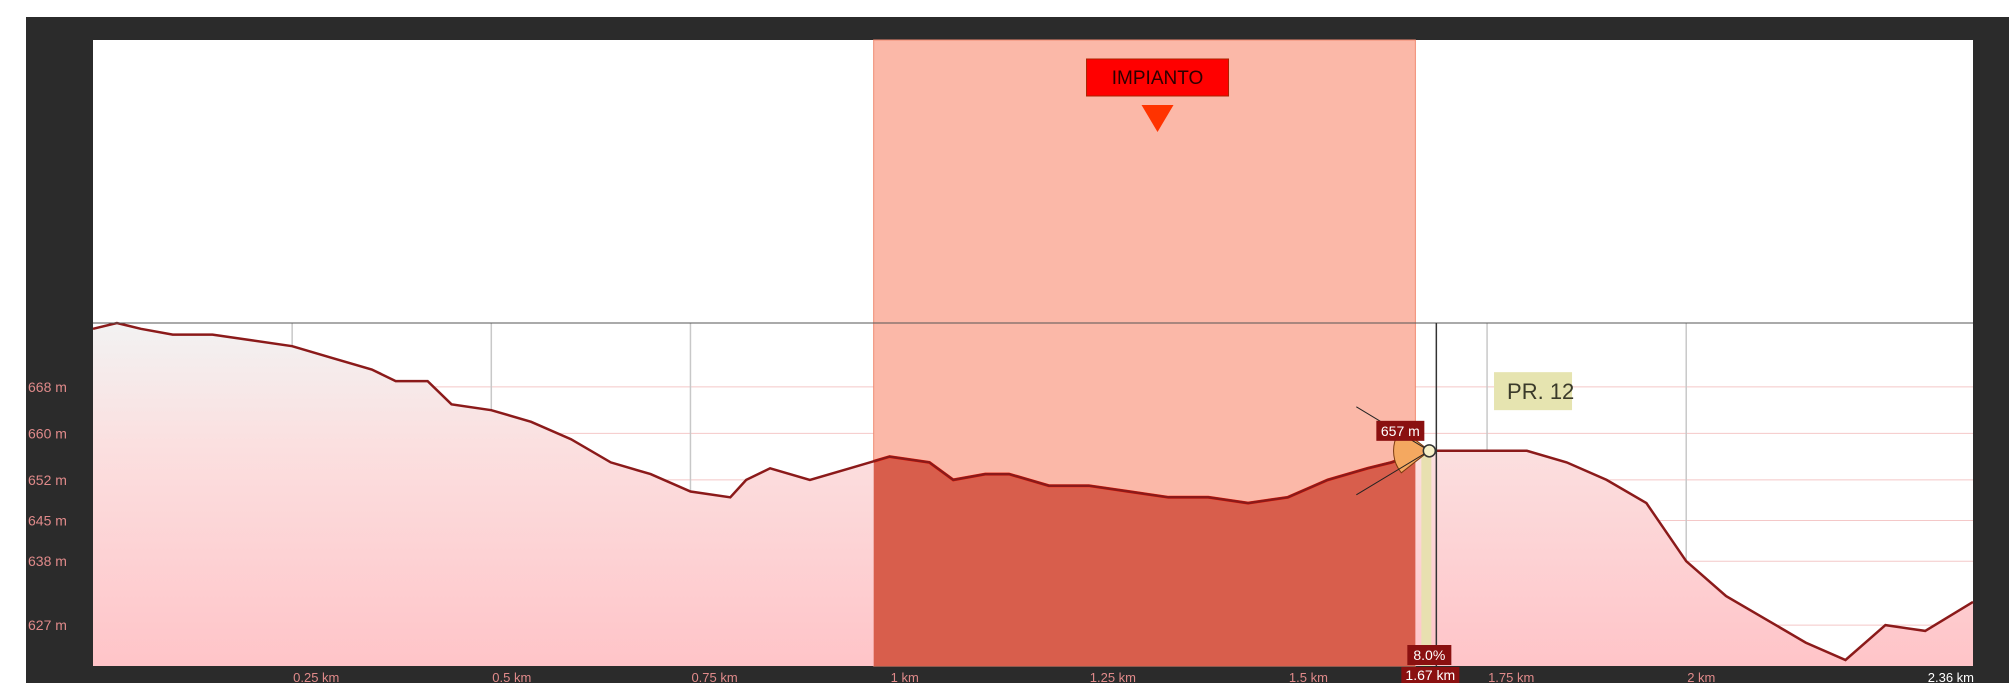 The height and width of the screenshot is (683, 2009). What do you see at coordinates (1701, 676) in the screenshot?
I see `x-tick-label: 2 km` at bounding box center [1701, 676].